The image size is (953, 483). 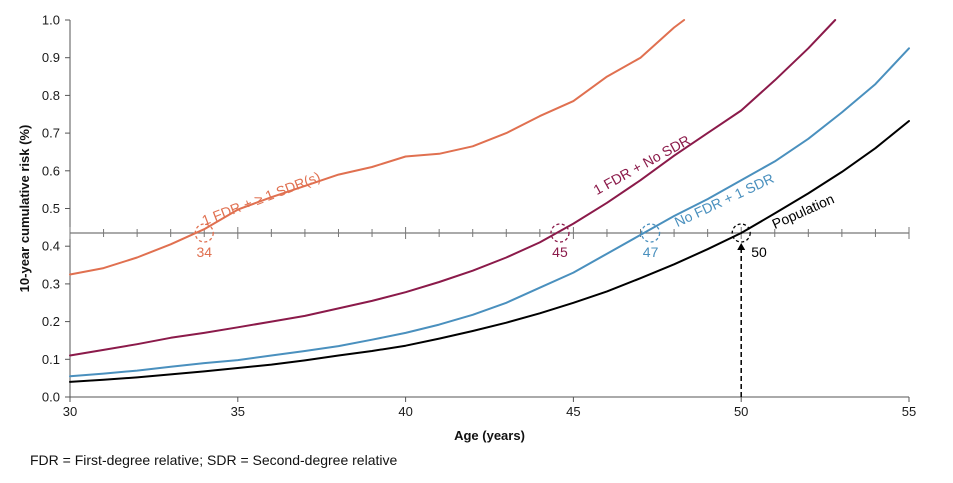 What do you see at coordinates (741, 247) in the screenshot?
I see `age-arrow-head` at bounding box center [741, 247].